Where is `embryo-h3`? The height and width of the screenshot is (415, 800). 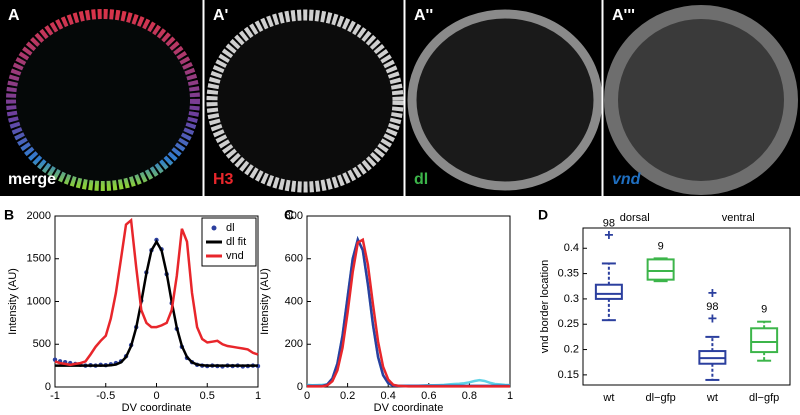
embryo-h3 is located at coordinates (305, 101).